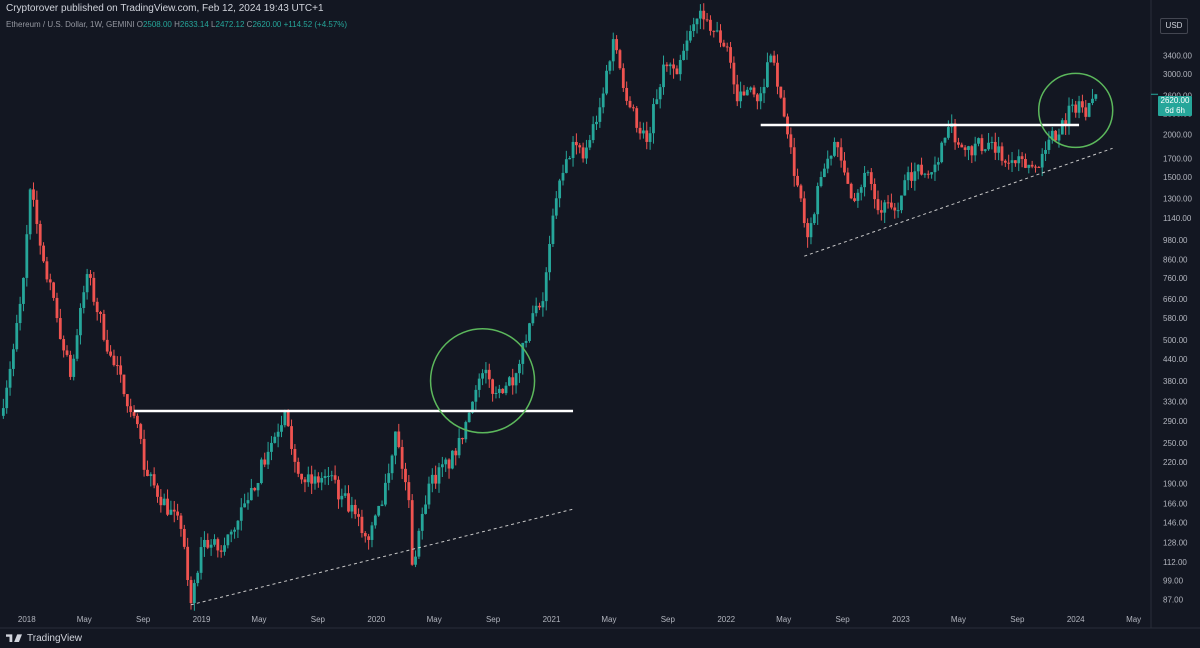  What do you see at coordinates (1175, 562) in the screenshot?
I see `price-tick-label: 112.00` at bounding box center [1175, 562].